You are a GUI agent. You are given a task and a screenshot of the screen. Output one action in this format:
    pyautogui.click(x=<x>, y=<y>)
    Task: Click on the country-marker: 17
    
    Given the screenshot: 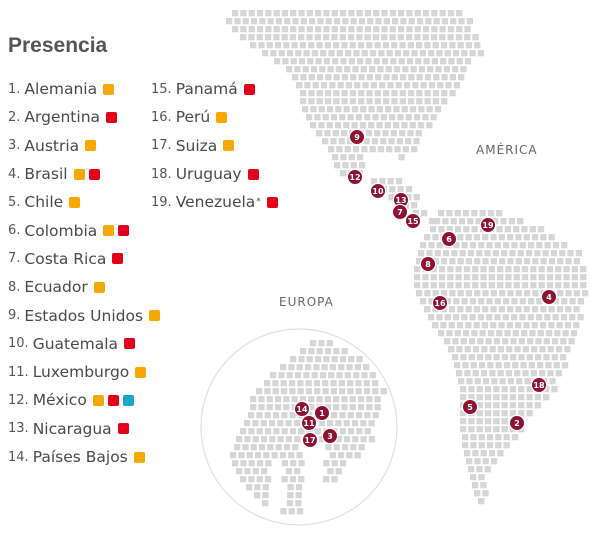 What is the action you would take?
    pyautogui.click(x=310, y=440)
    